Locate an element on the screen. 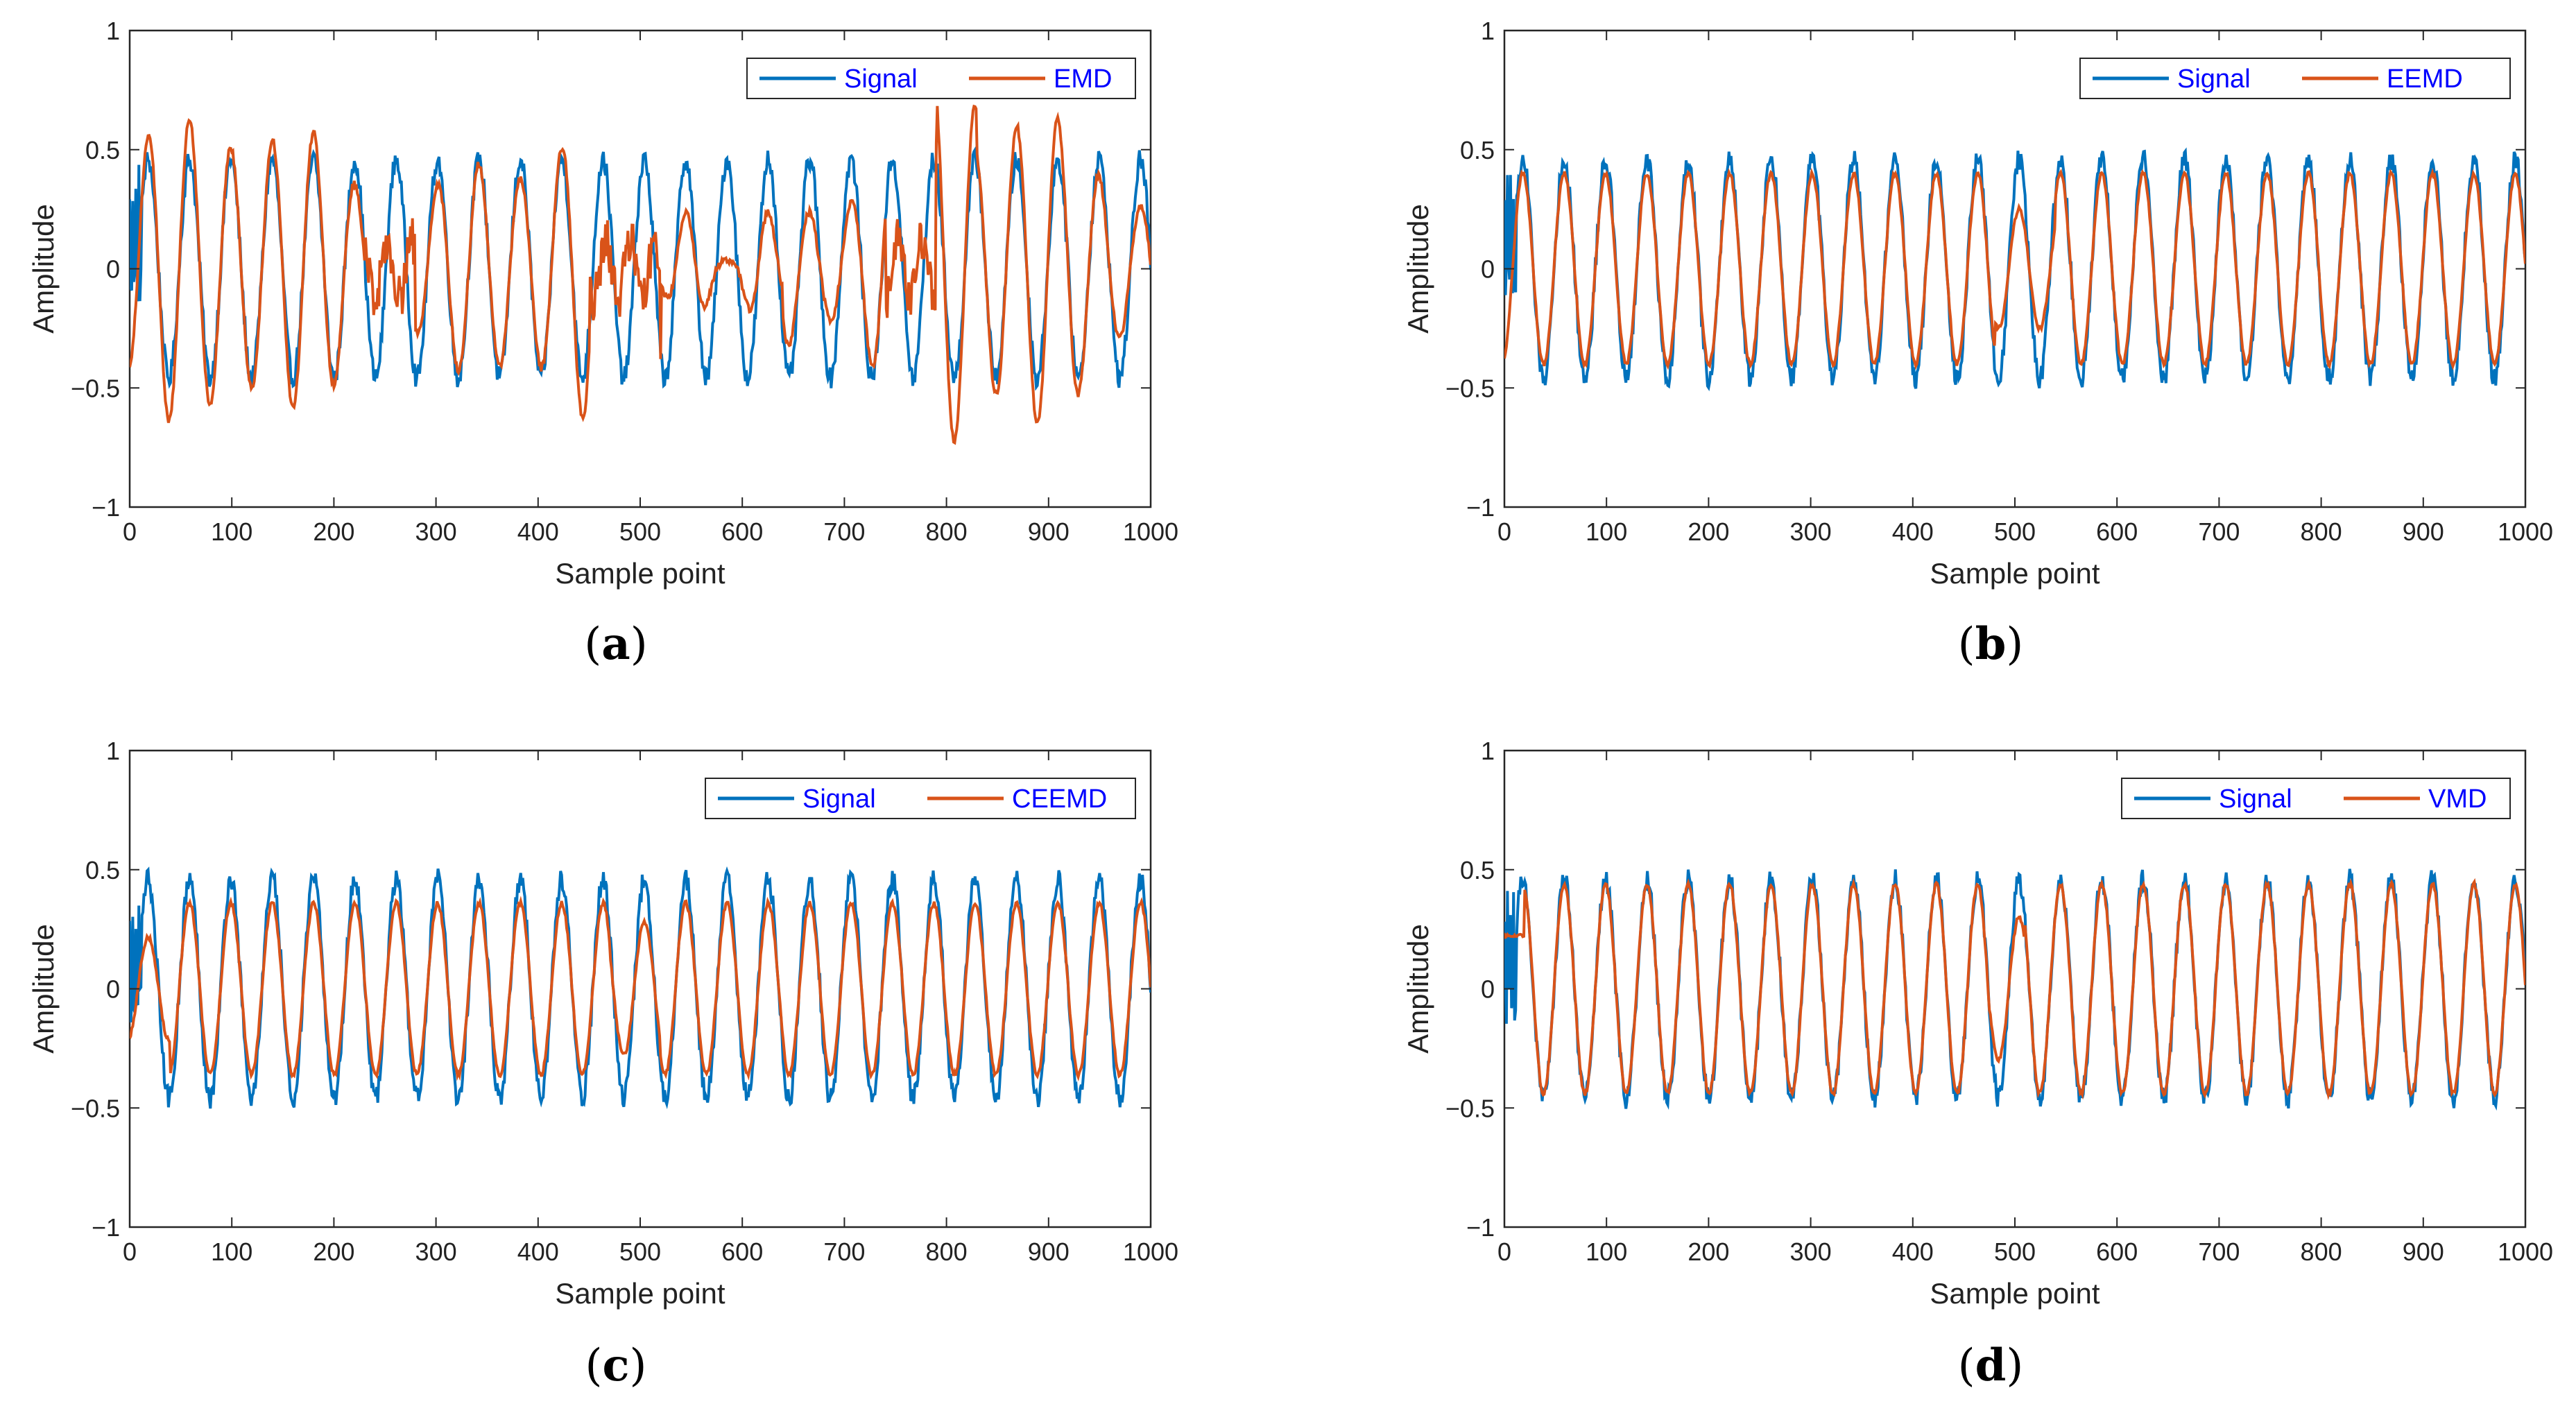  caption-letter: a is located at coordinates (615, 644).